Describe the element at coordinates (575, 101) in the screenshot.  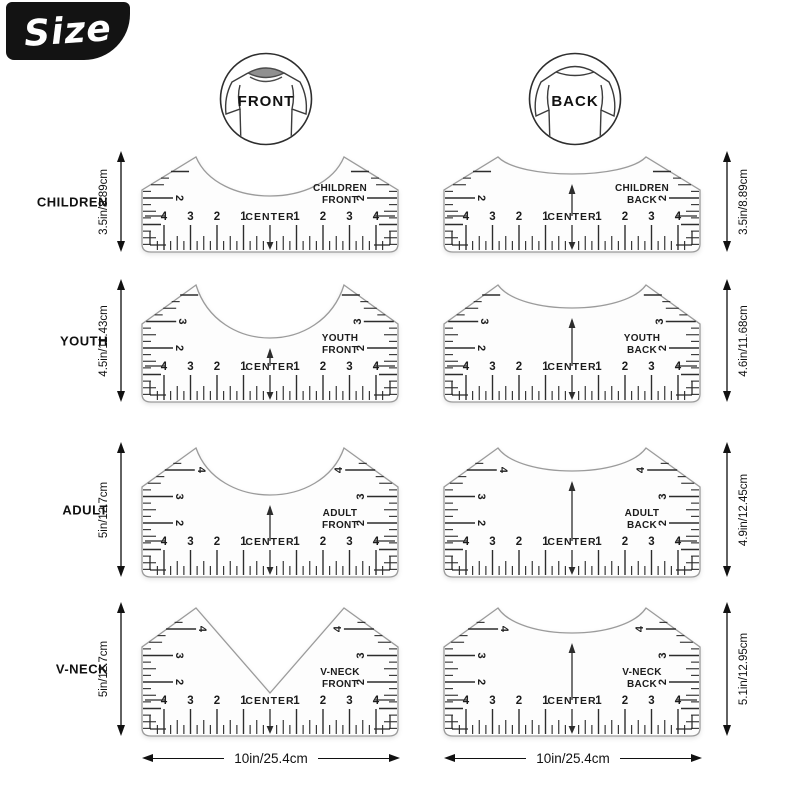
I see `back-view-label: BACK` at that location.